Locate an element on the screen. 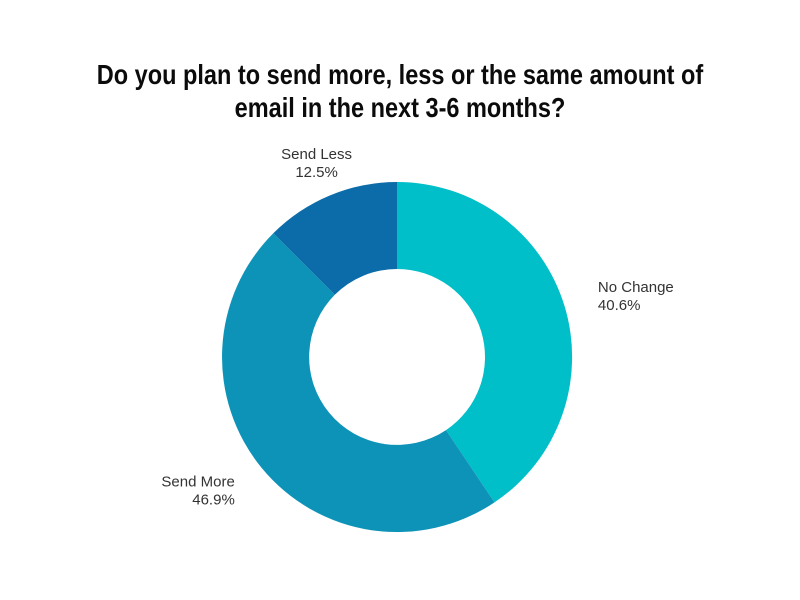 The image size is (800, 600). donut-slice-send-less is located at coordinates (335, 238).